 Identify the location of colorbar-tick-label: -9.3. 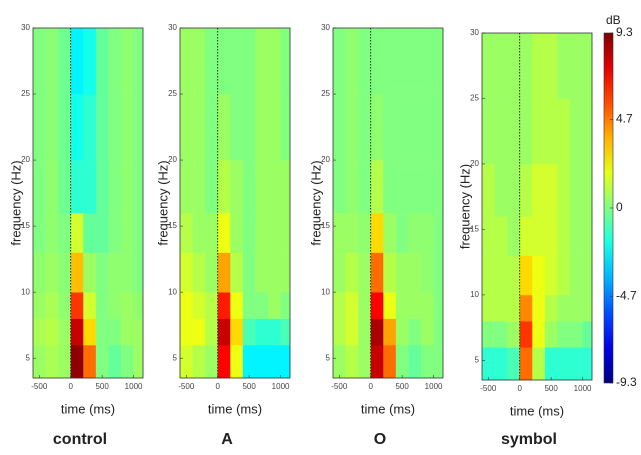
(626, 382).